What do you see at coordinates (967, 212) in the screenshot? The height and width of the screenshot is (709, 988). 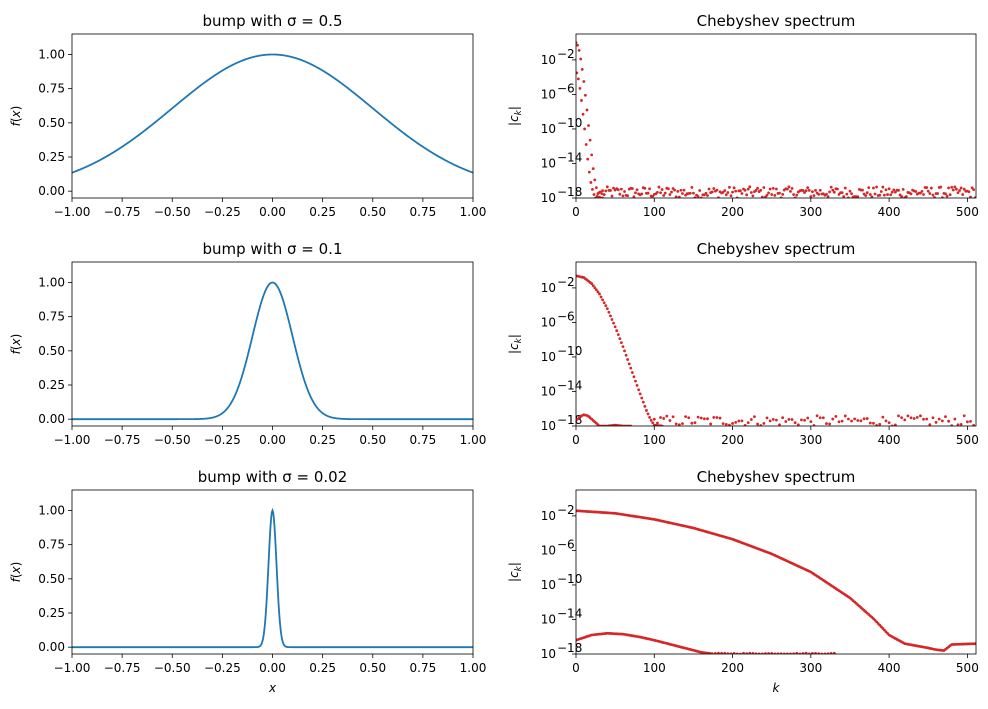 I see `x-tick-label: 500` at bounding box center [967, 212].